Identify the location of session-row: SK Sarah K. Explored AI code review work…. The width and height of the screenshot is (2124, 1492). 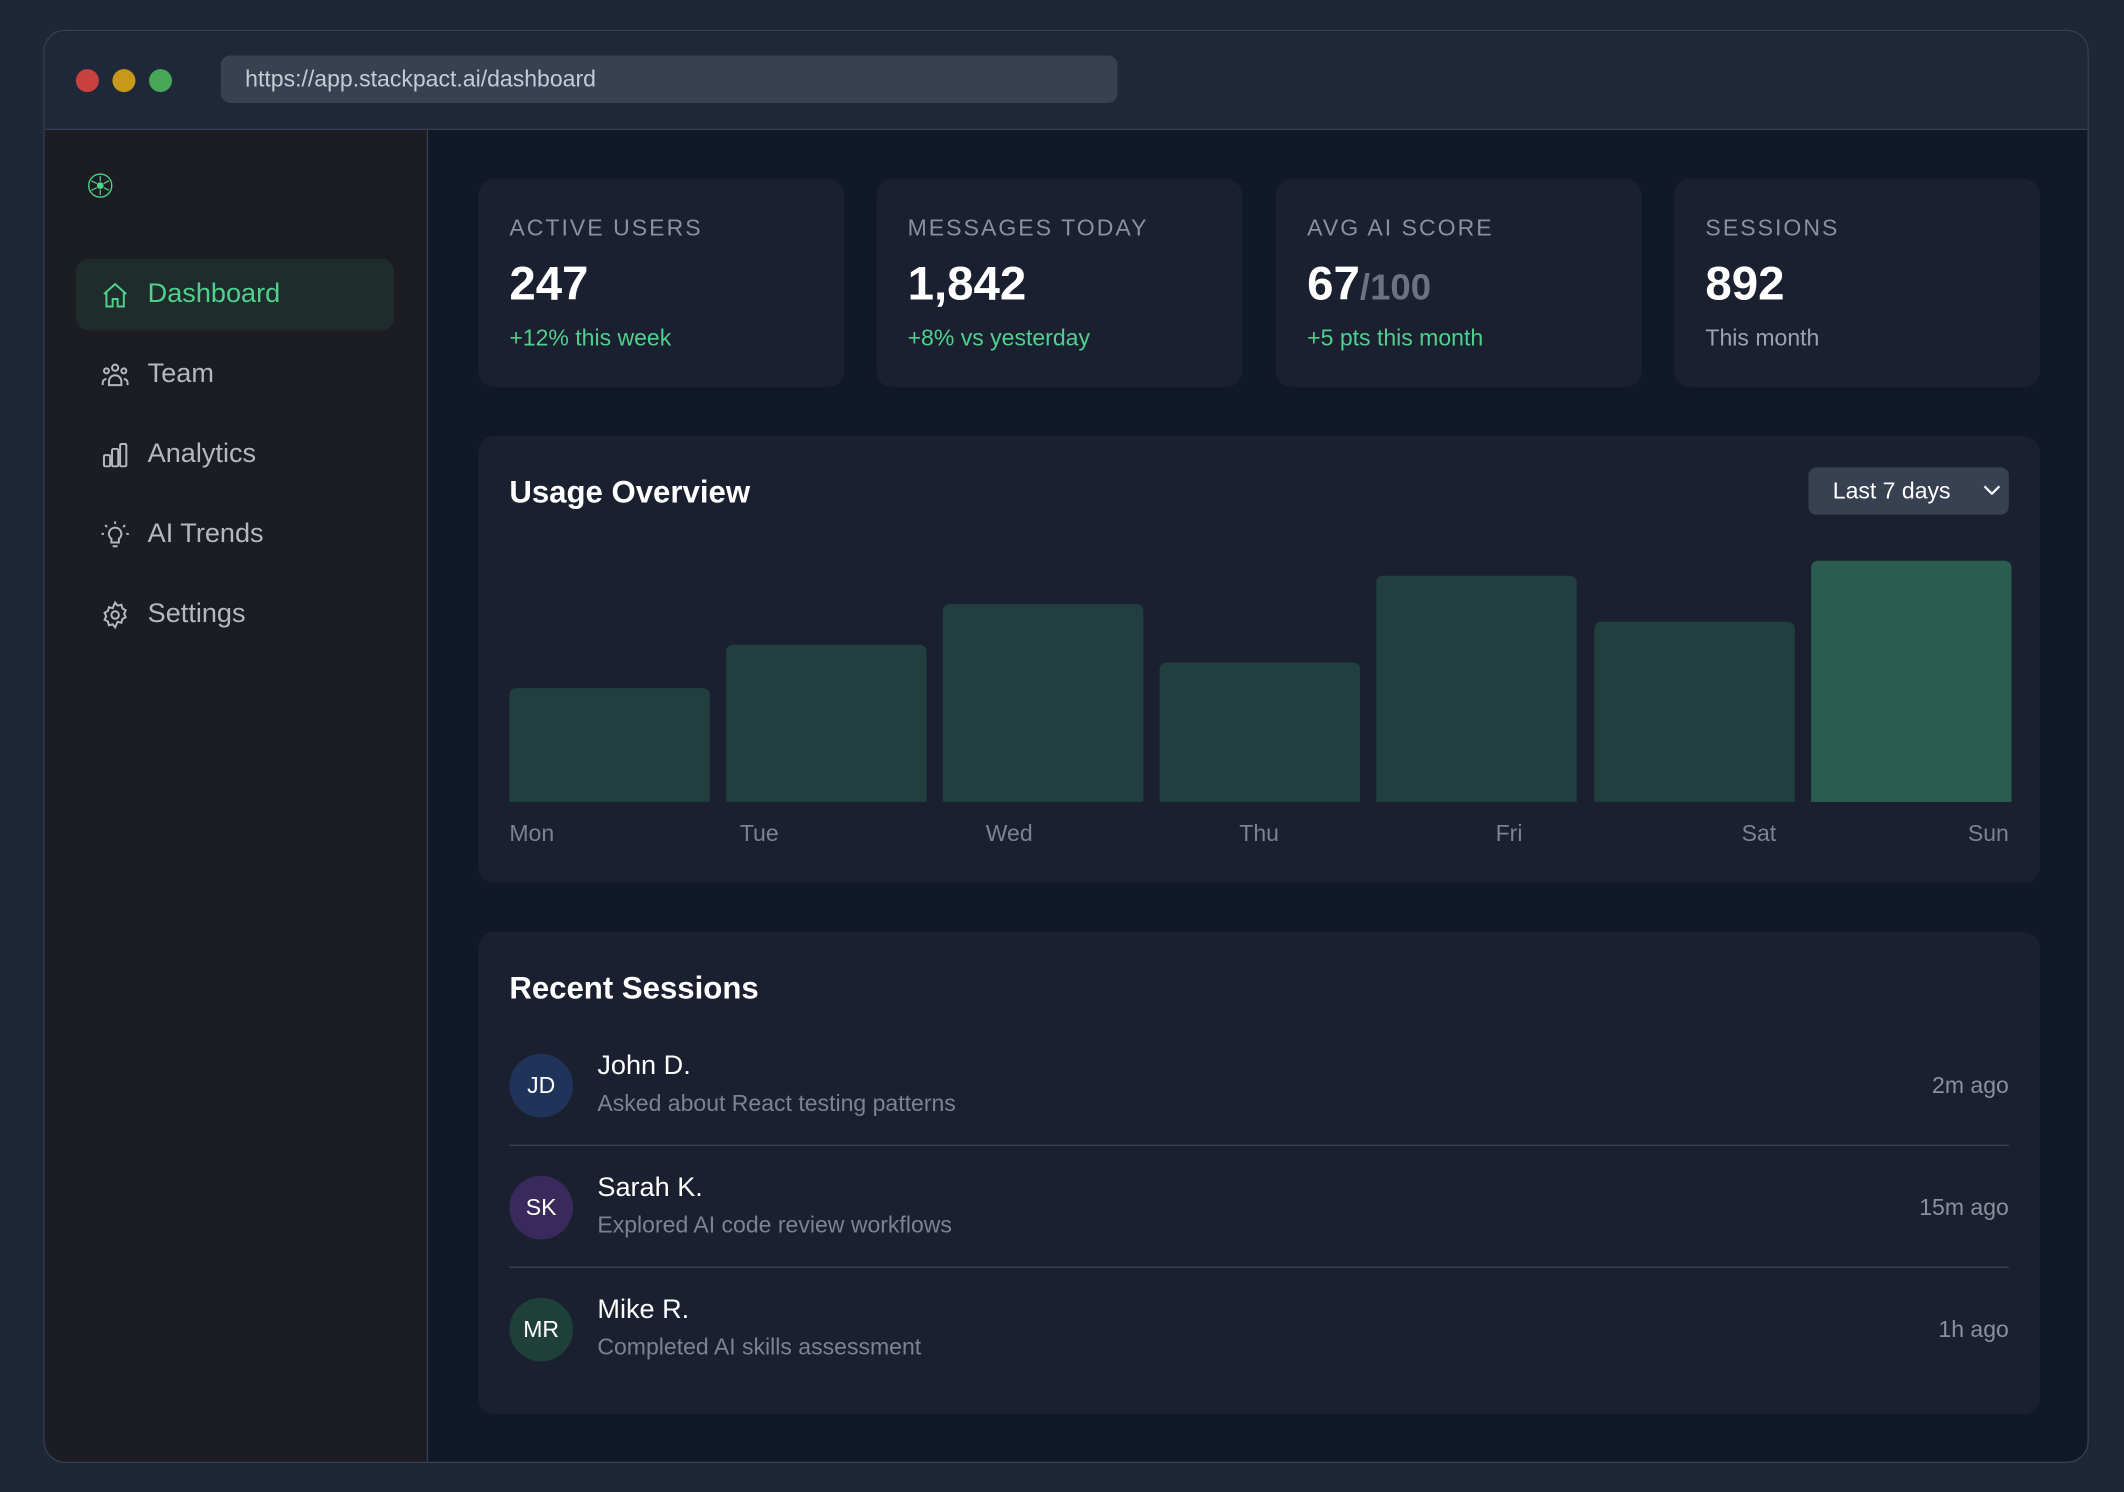
(1259, 1207).